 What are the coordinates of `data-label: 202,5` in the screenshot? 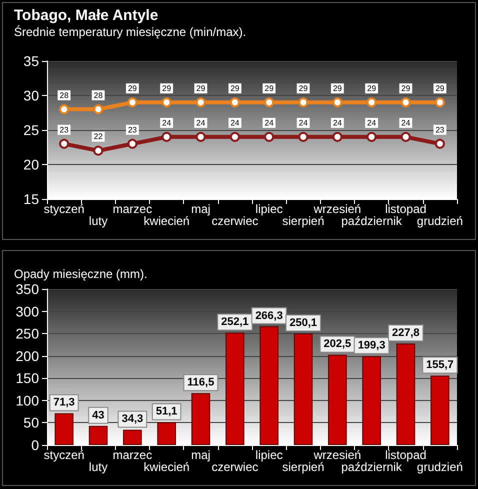 It's located at (338, 344).